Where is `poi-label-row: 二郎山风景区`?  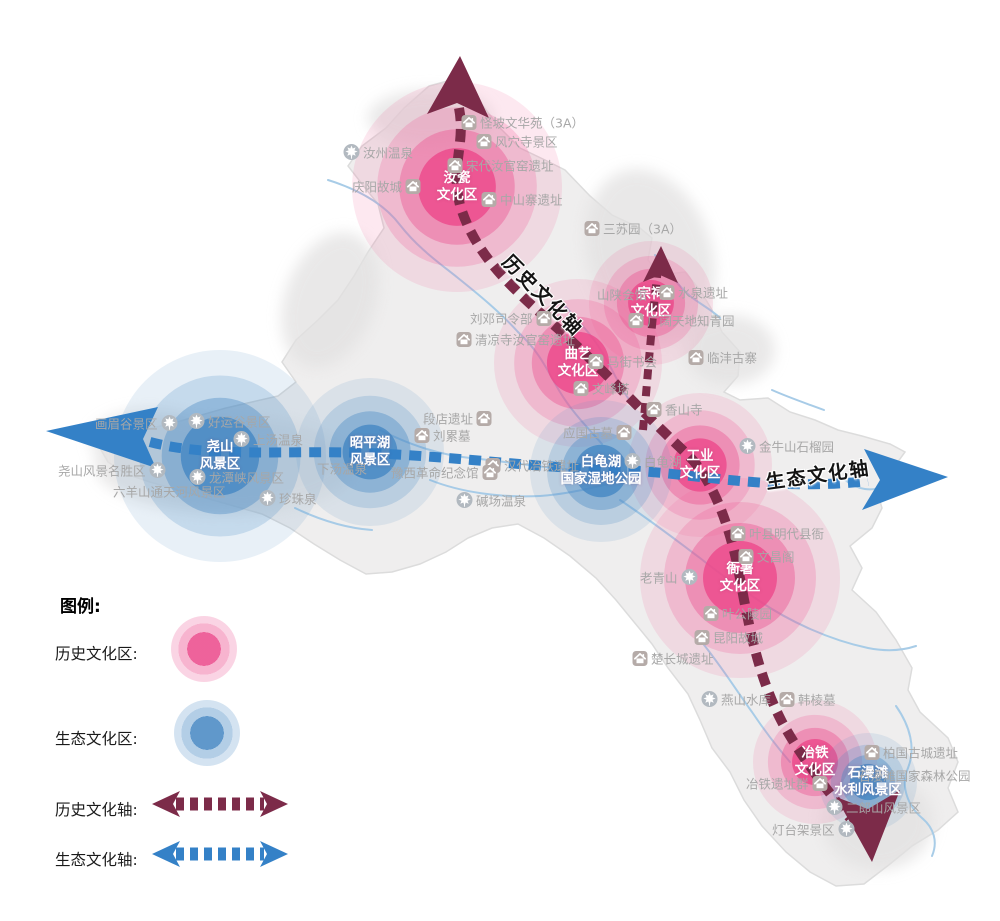
poi-label-row: 二郎山风景区 is located at coordinates (873, 807).